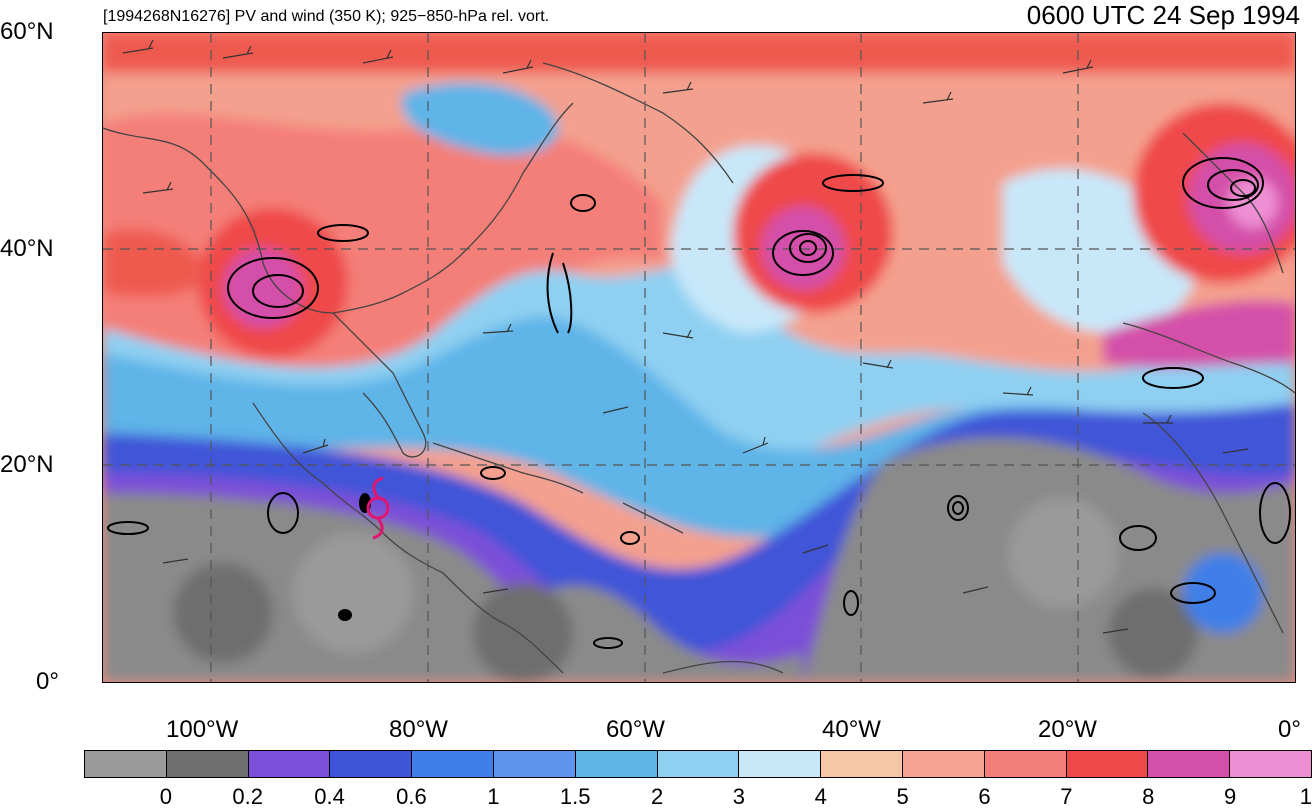 The height and width of the screenshot is (810, 1312). I want to click on colorbar-tick-label: 2, so click(657, 796).